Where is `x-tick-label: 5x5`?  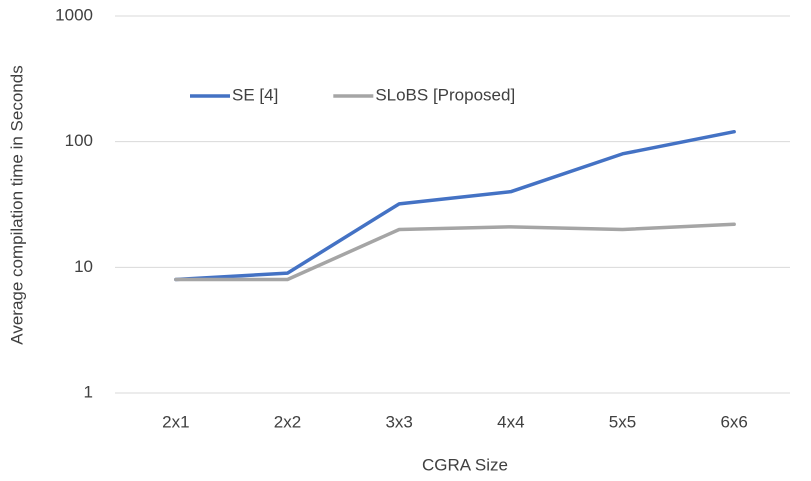 x-tick-label: 5x5 is located at coordinates (622, 421).